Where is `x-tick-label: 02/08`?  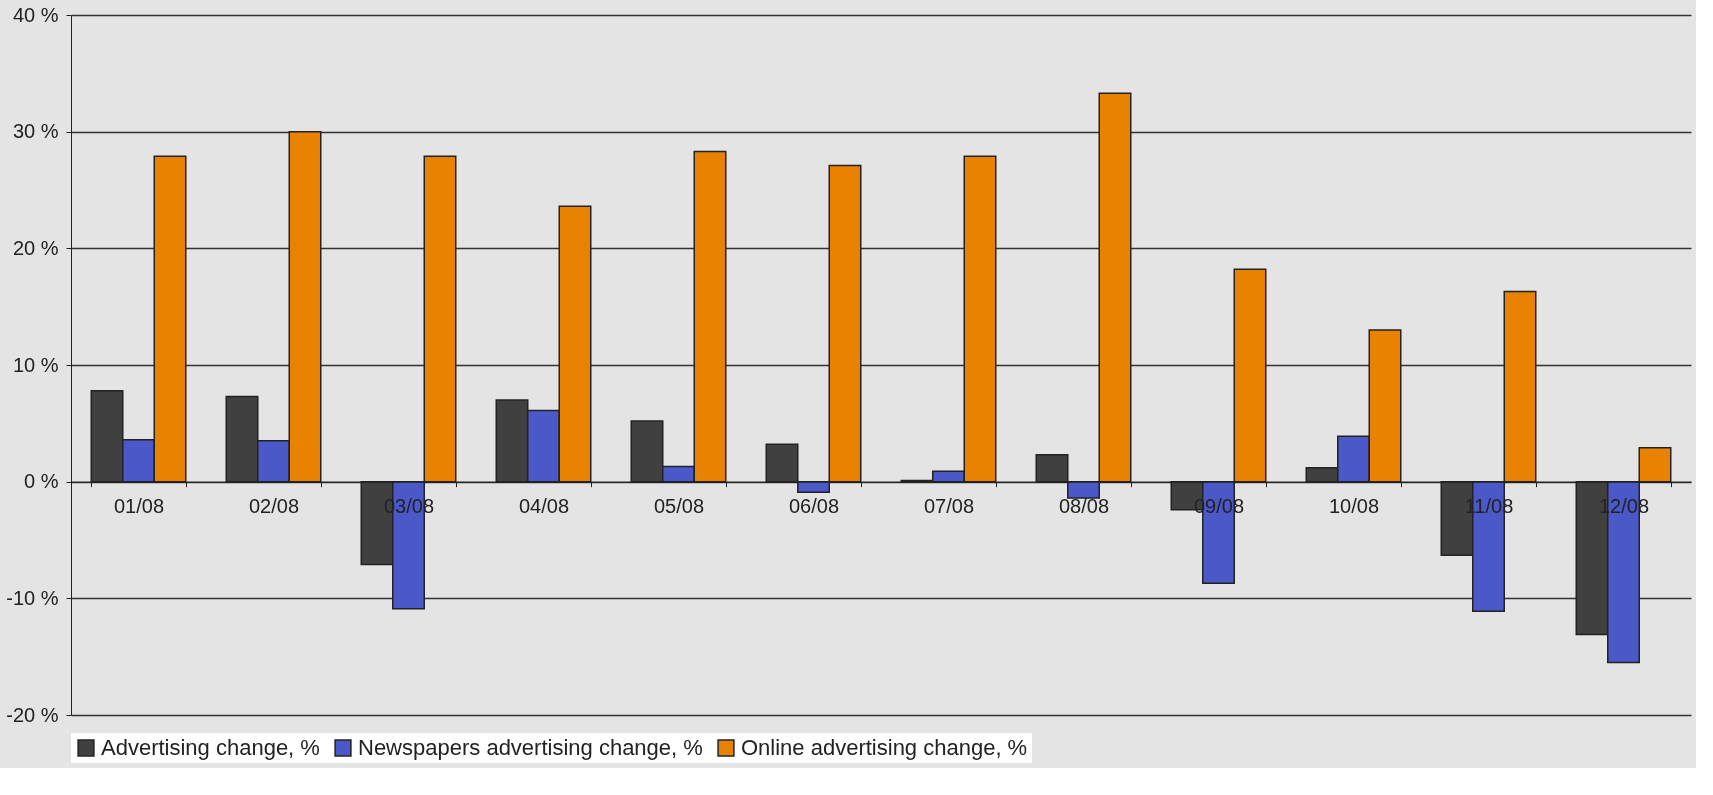 x-tick-label: 02/08 is located at coordinates (274, 506).